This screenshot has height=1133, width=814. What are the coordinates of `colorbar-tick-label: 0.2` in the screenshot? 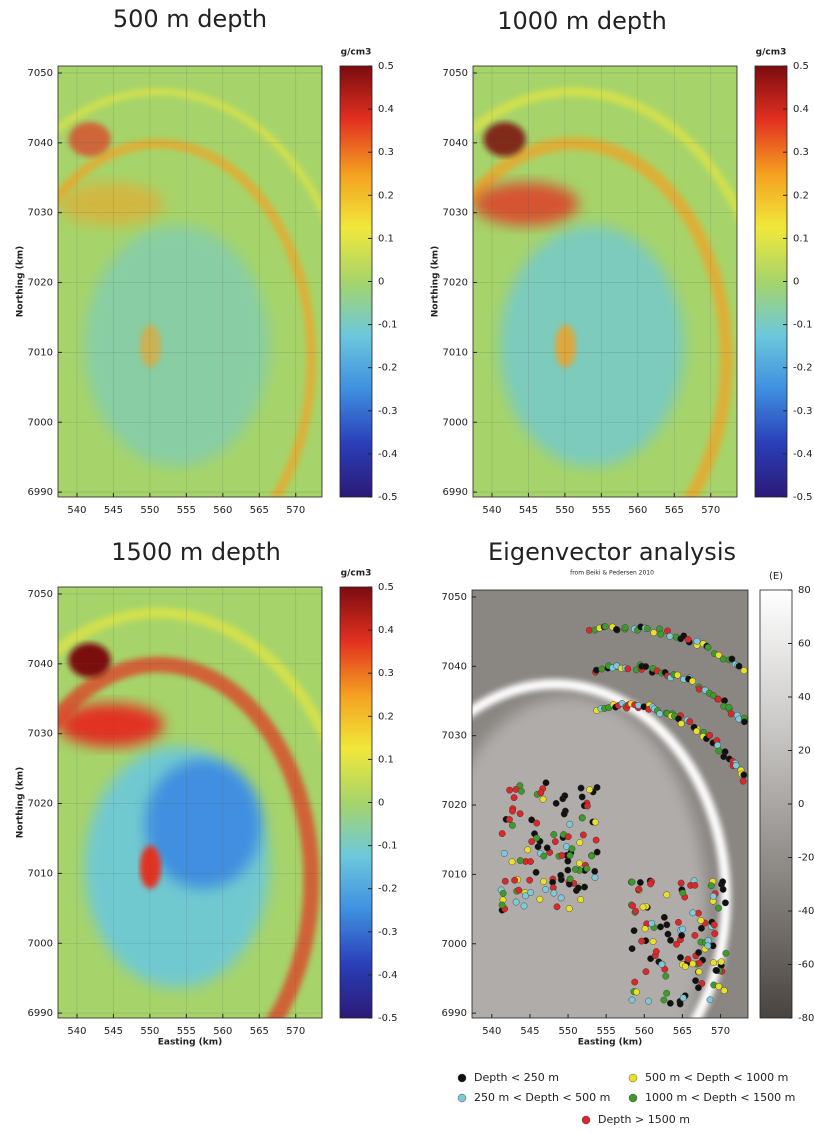 It's located at (801, 195).